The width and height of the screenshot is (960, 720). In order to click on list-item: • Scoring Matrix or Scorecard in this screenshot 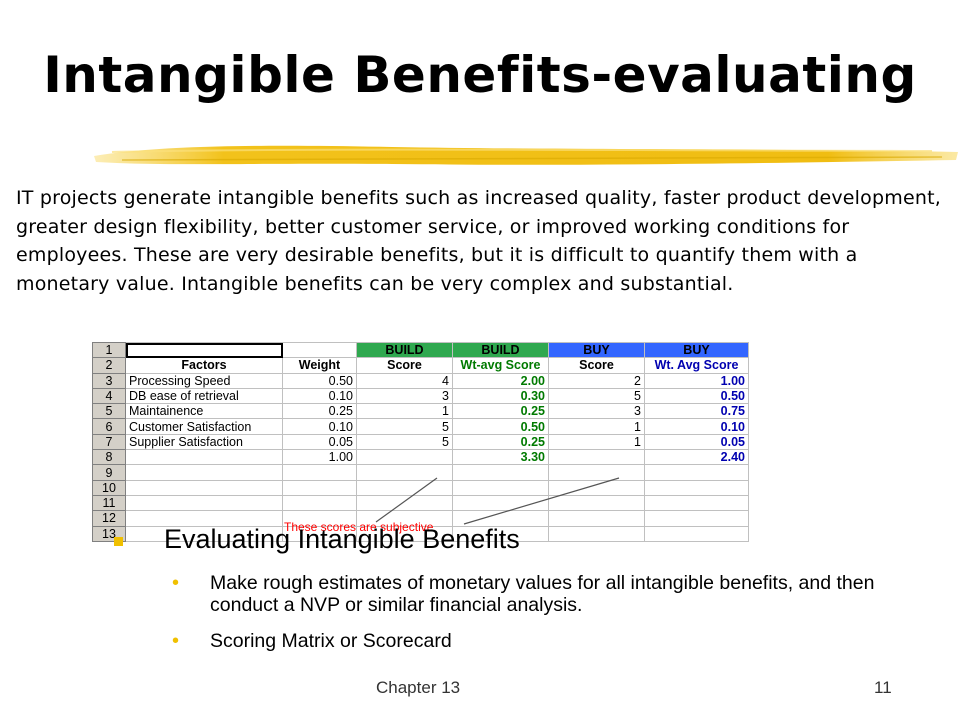, I will do `click(552, 641)`.